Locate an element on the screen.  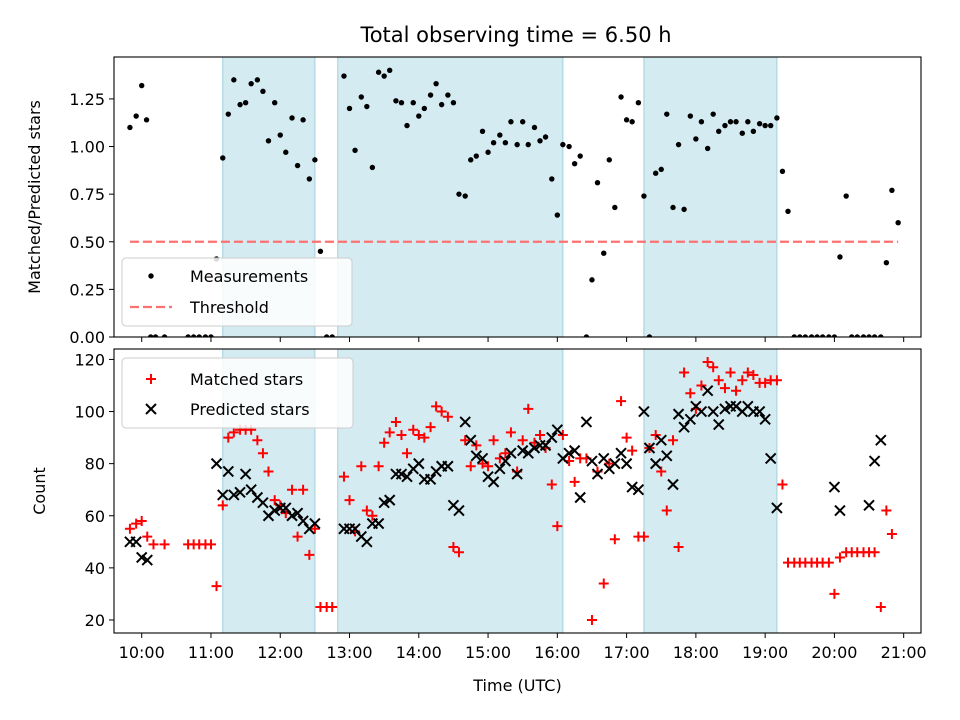
shaded-interval is located at coordinates (450, 491).